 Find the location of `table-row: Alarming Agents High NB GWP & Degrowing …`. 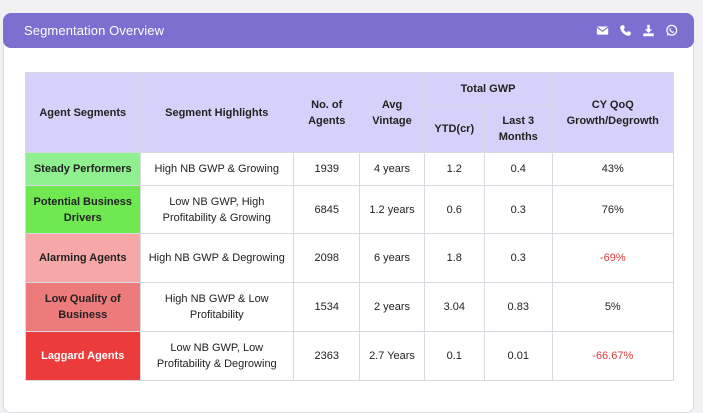

table-row: Alarming Agents High NB GWP & Degrowing … is located at coordinates (350, 258).